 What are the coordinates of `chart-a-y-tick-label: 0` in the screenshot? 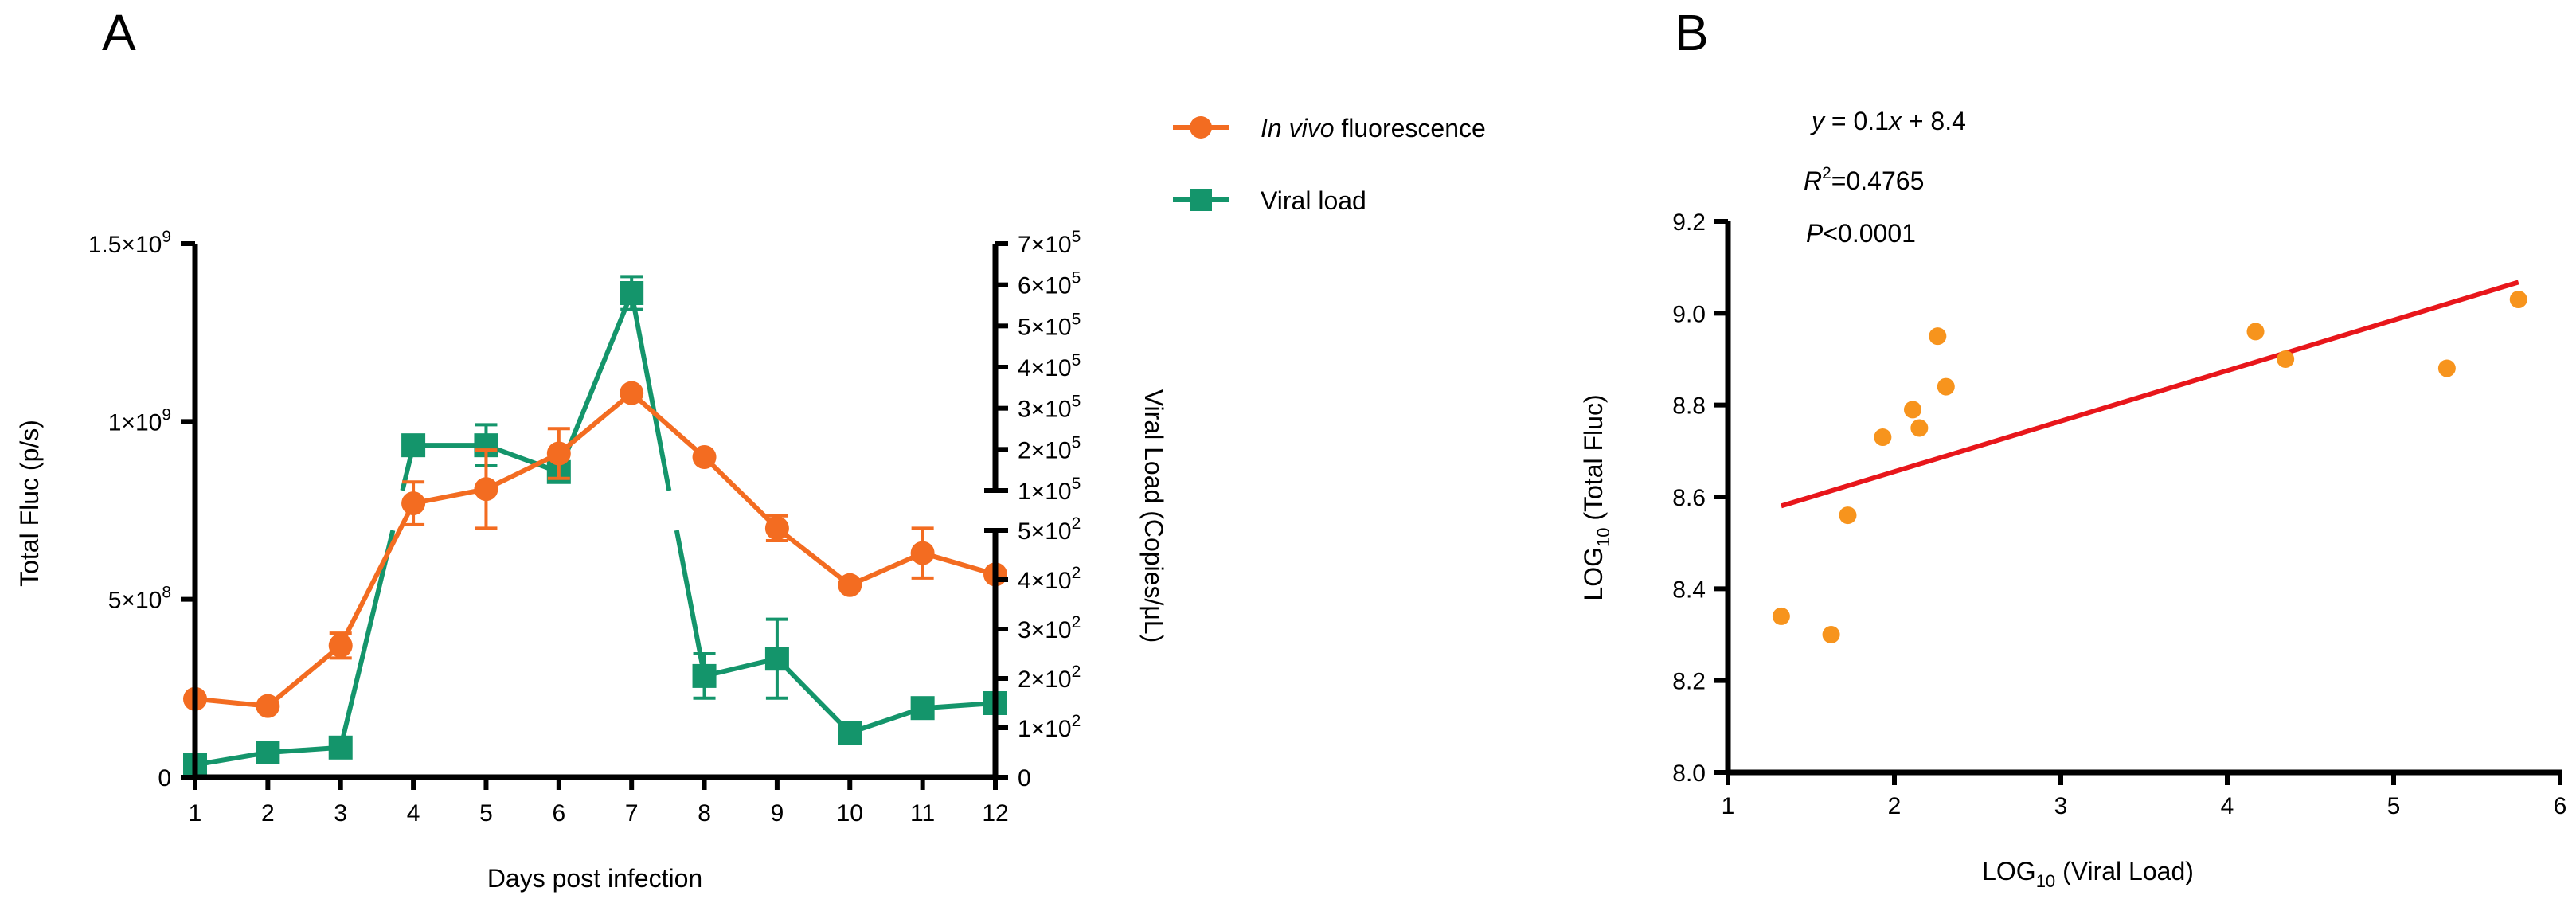 It's located at (165, 778).